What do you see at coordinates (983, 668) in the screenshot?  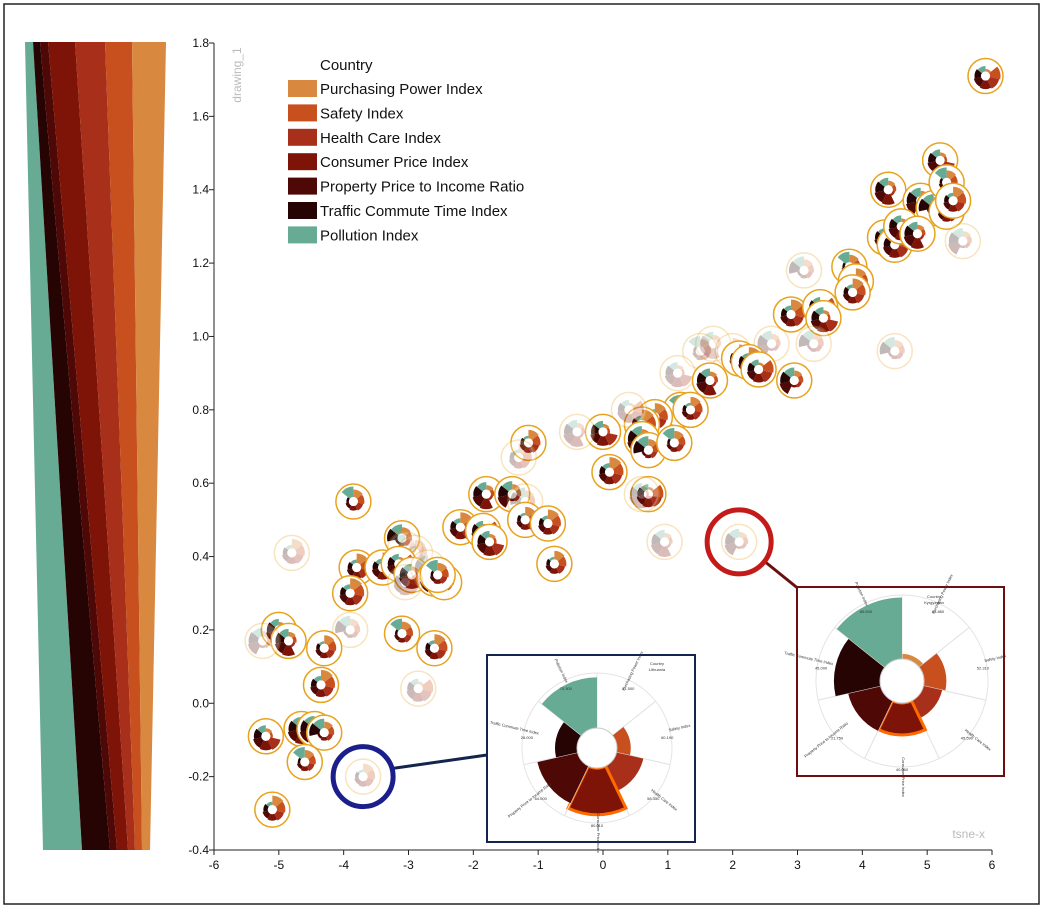 I see `inset-value: 52.310` at bounding box center [983, 668].